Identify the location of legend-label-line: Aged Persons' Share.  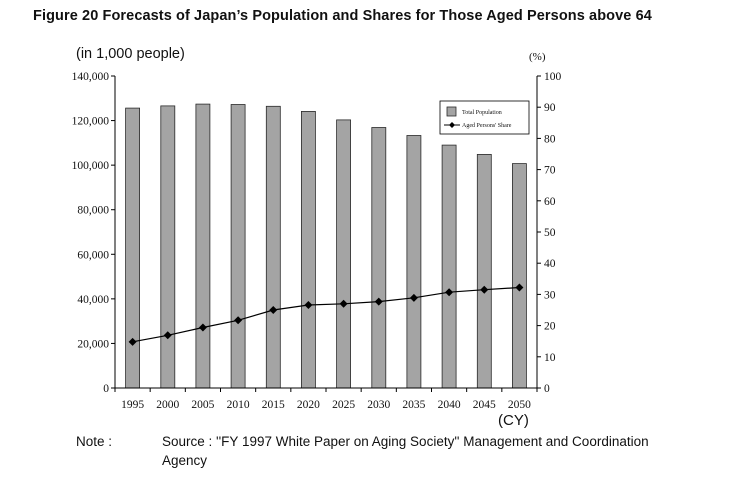
(487, 126).